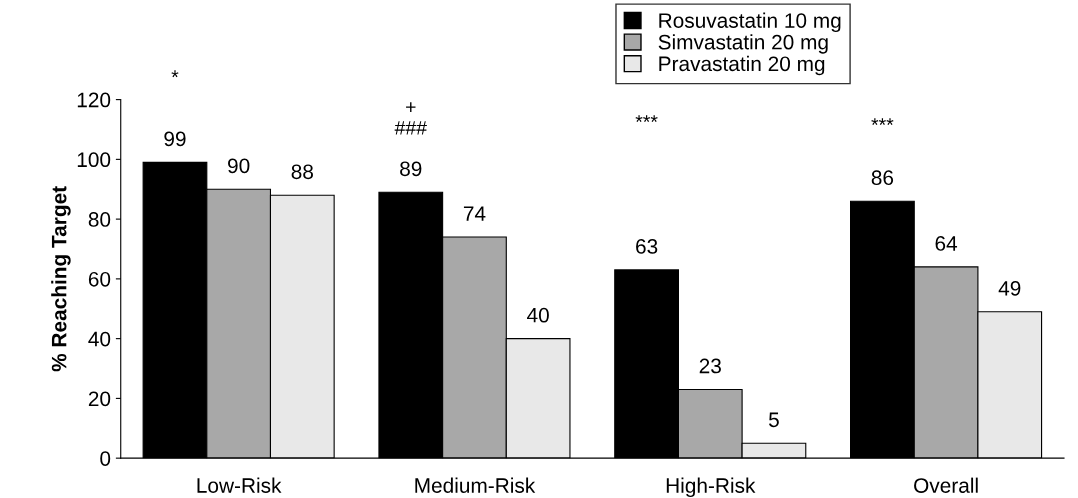 Image resolution: width=1078 pixels, height=498 pixels. I want to click on y-tick-label: 60, so click(99, 279).